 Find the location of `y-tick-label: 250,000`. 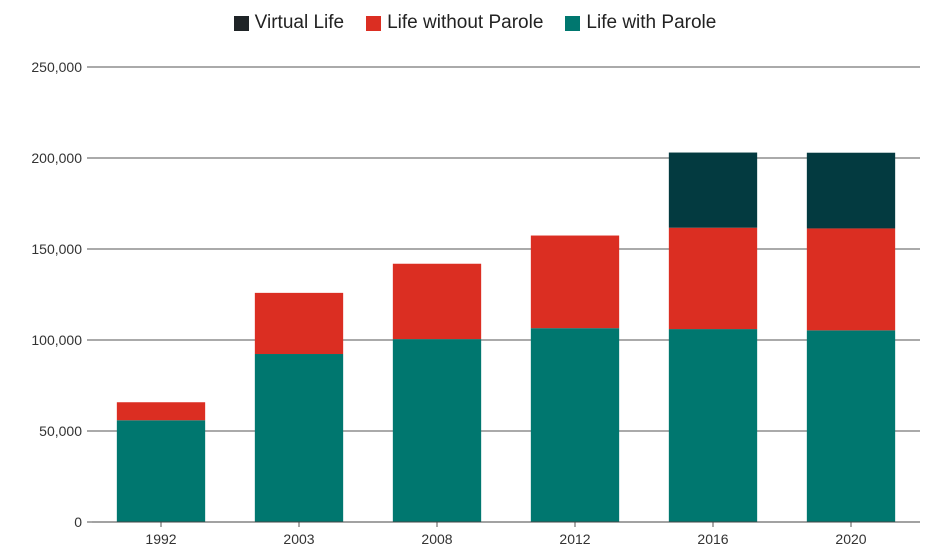

y-tick-label: 250,000 is located at coordinates (56, 67).